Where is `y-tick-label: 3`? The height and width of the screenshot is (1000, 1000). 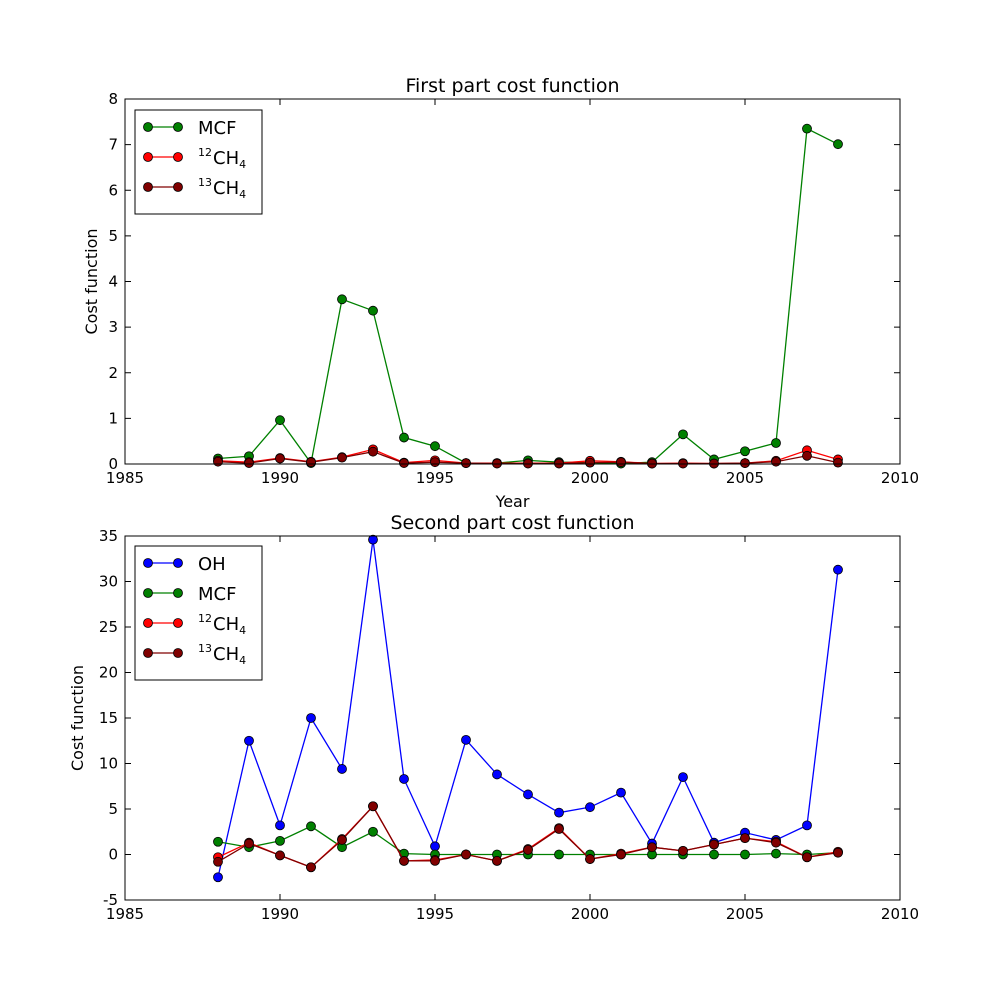
y-tick-label: 3 is located at coordinates (113, 327).